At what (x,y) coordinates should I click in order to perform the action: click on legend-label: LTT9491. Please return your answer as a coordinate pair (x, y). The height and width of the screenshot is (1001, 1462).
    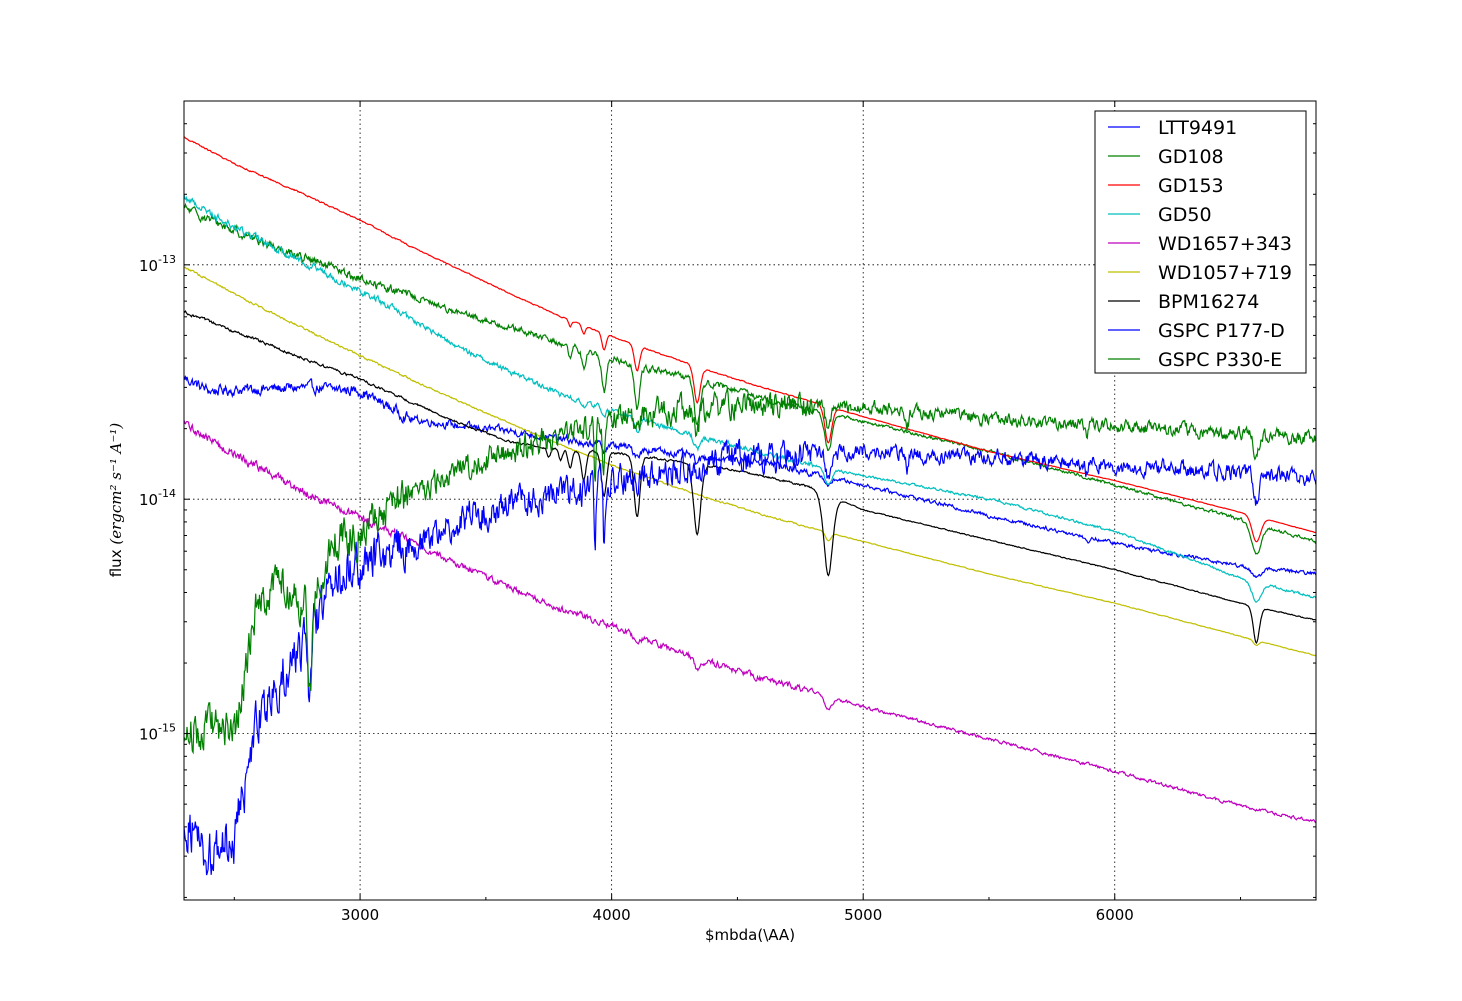
    Looking at the image, I should click on (1197, 128).